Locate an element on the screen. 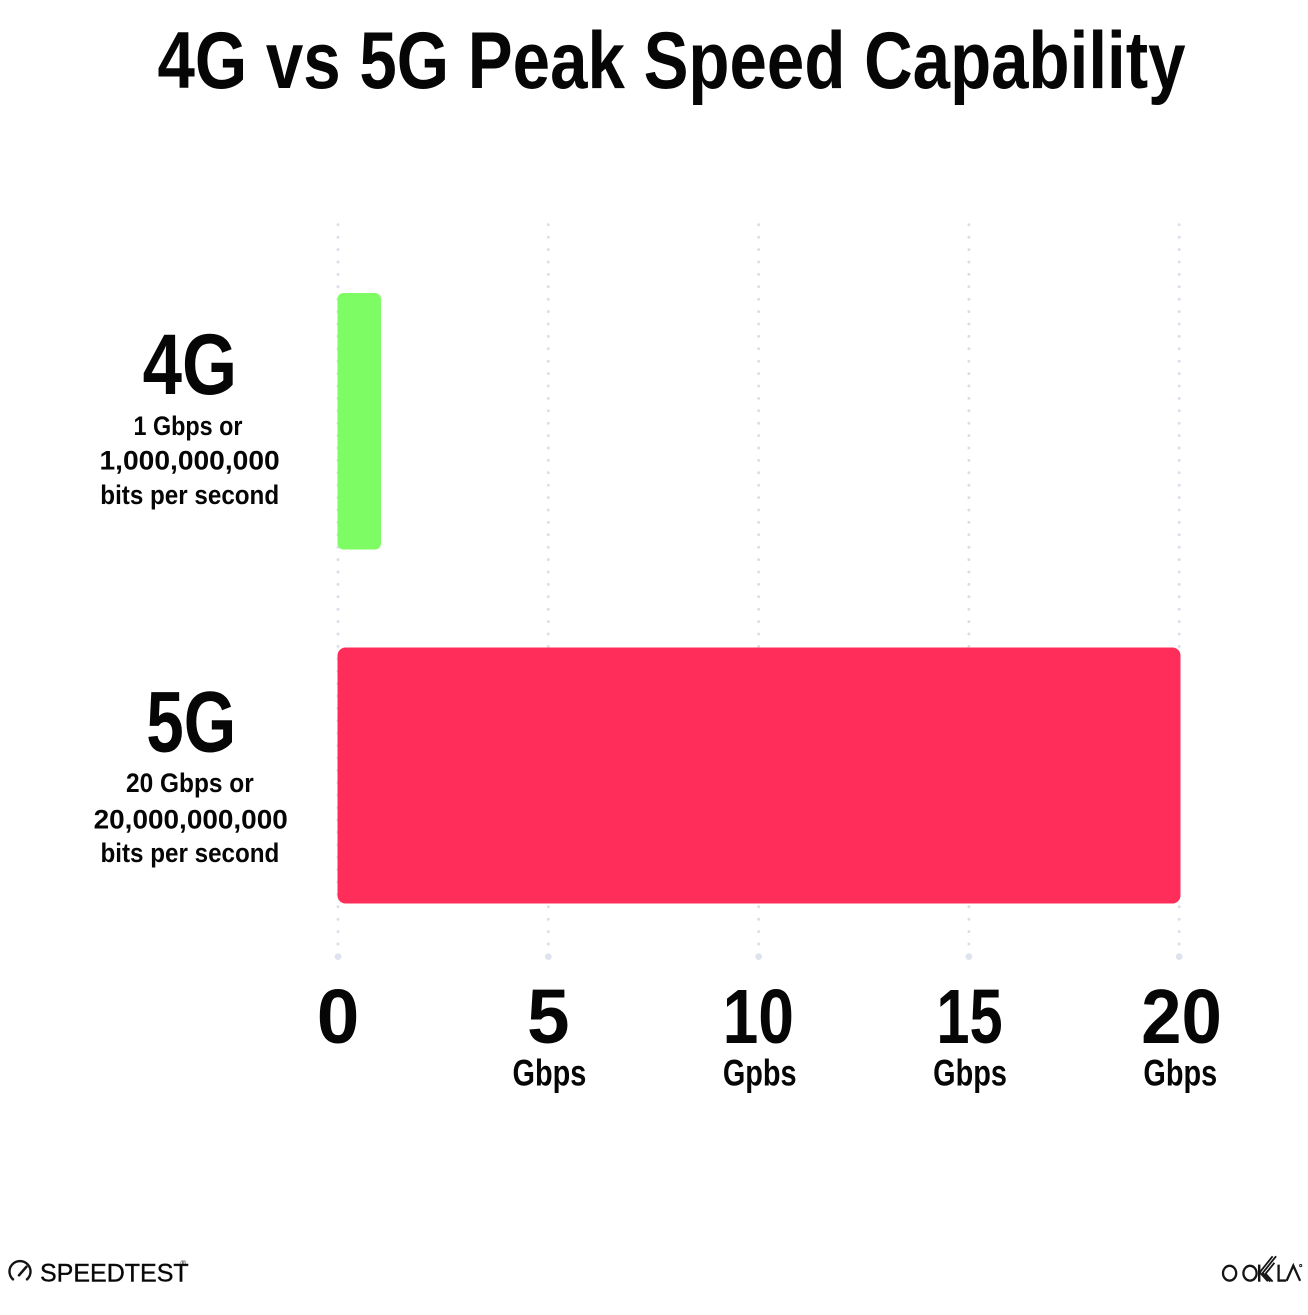  svg-text: 0 is located at coordinates (338, 1017).